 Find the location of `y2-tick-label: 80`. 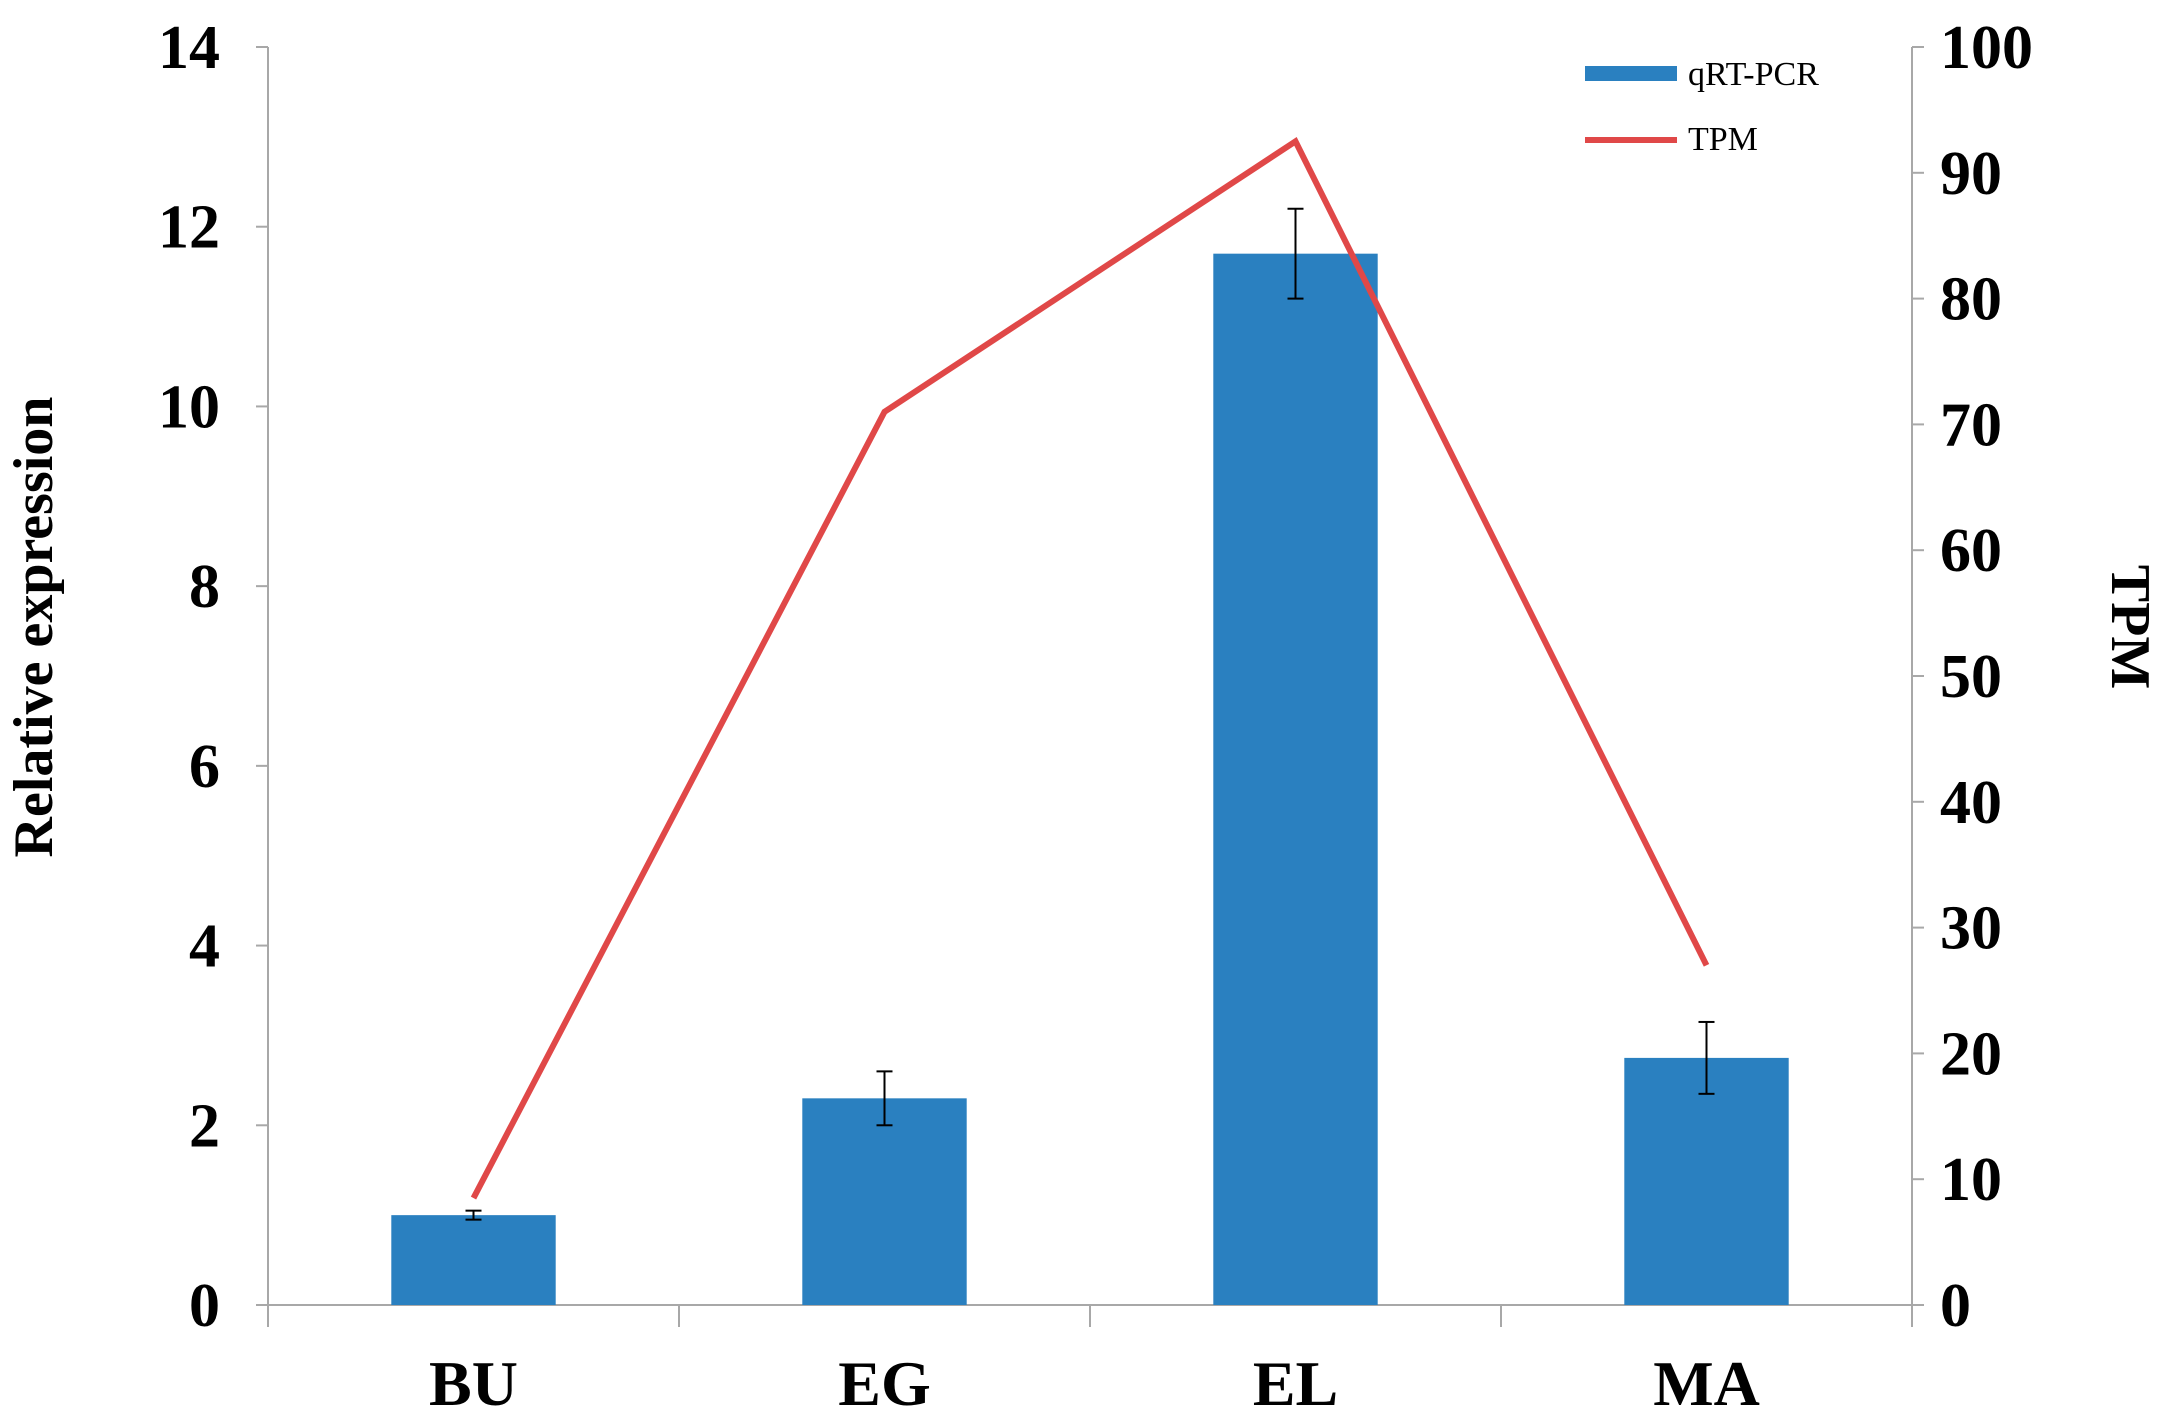

y2-tick-label: 80 is located at coordinates (1971, 300).